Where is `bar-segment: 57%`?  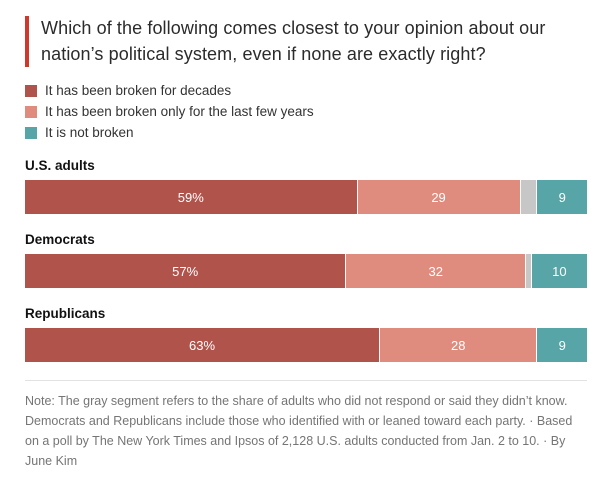
bar-segment: 57% is located at coordinates (185, 271).